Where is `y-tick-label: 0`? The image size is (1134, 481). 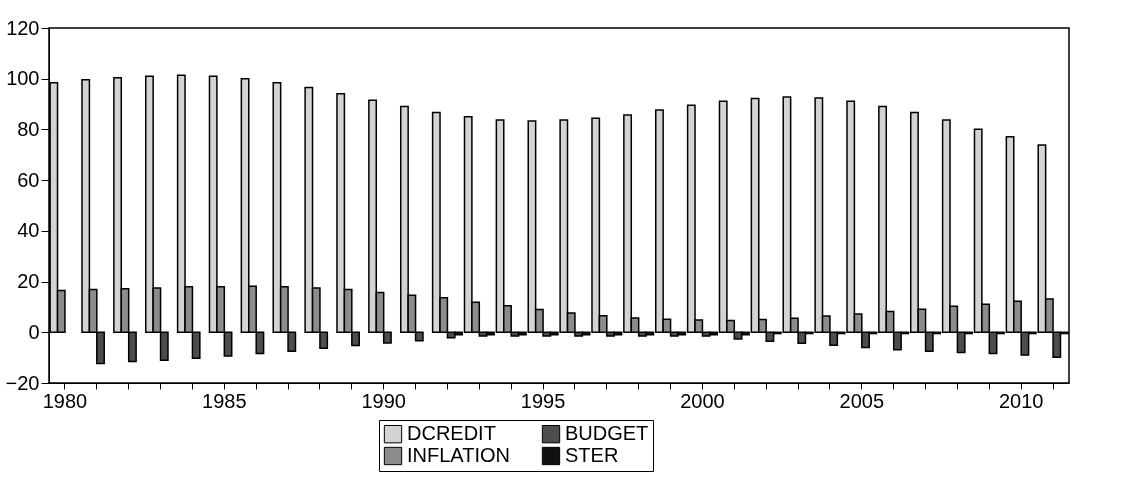 y-tick-label: 0 is located at coordinates (34, 331).